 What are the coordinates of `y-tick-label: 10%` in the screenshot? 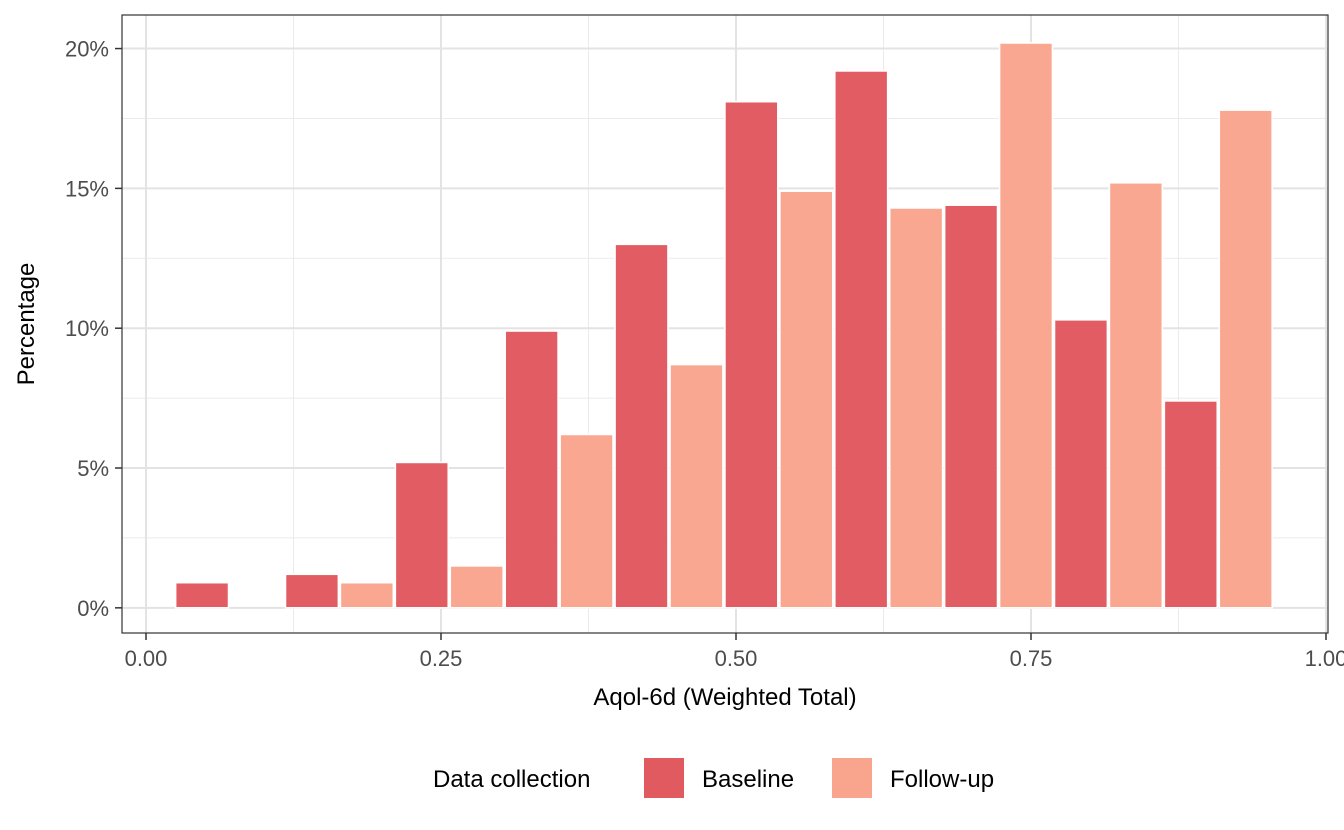 It's located at (87, 328).